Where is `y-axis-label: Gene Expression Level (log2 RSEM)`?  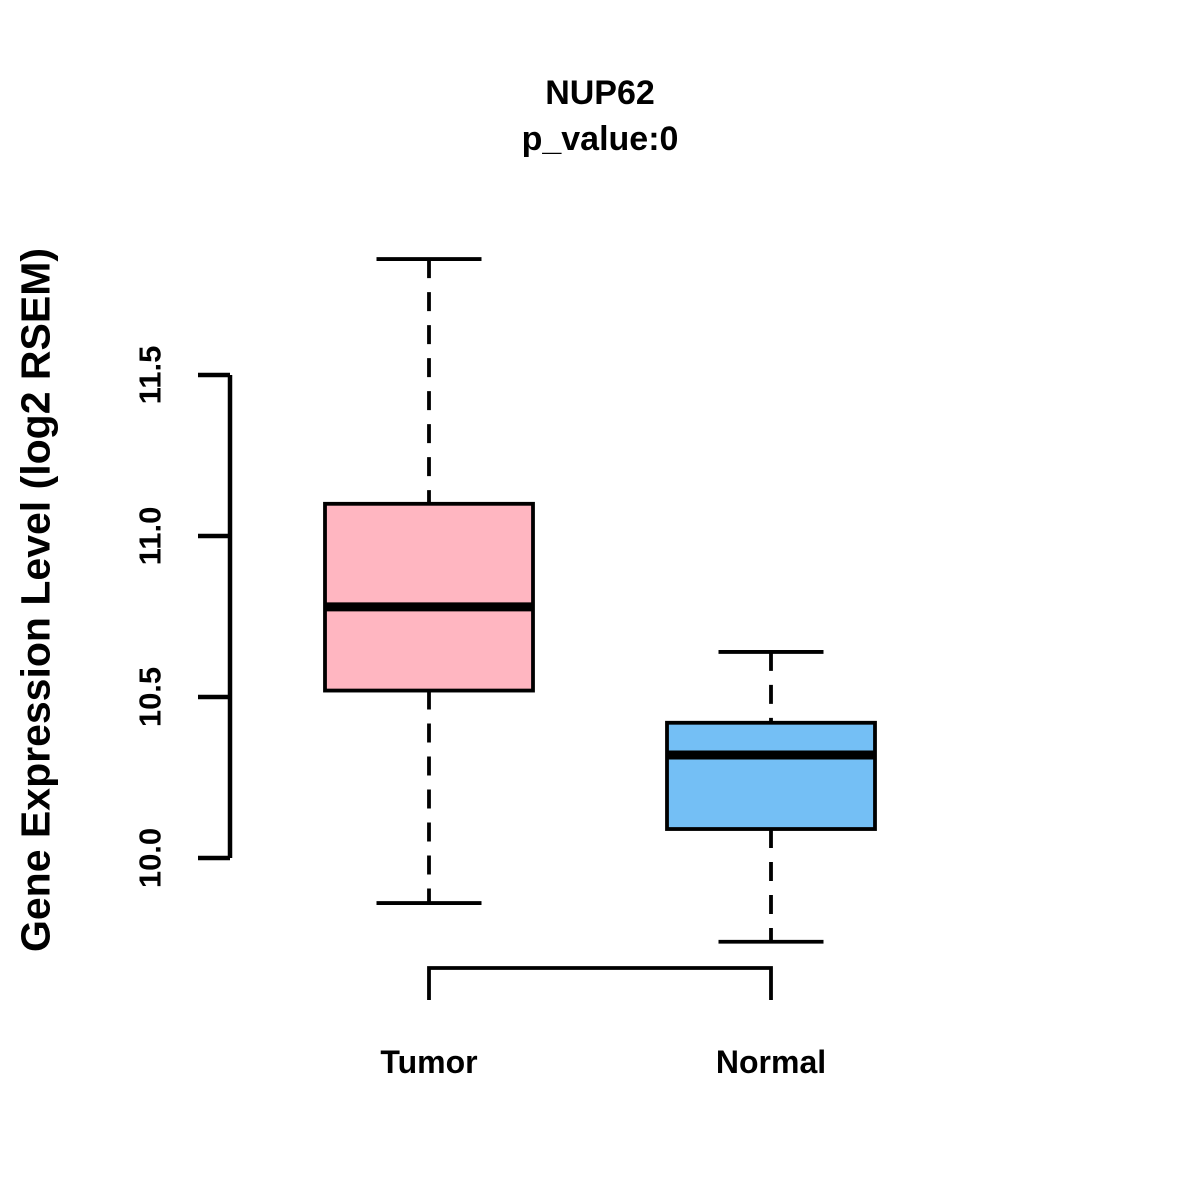 y-axis-label: Gene Expression Level (log2 RSEM) is located at coordinates (35, 600).